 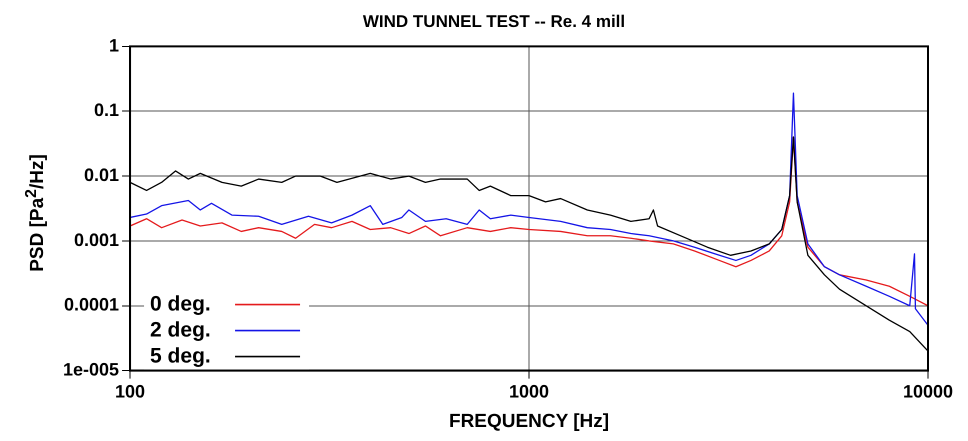 I want to click on y-tick-label: 0.0001, so click(x=92, y=304).